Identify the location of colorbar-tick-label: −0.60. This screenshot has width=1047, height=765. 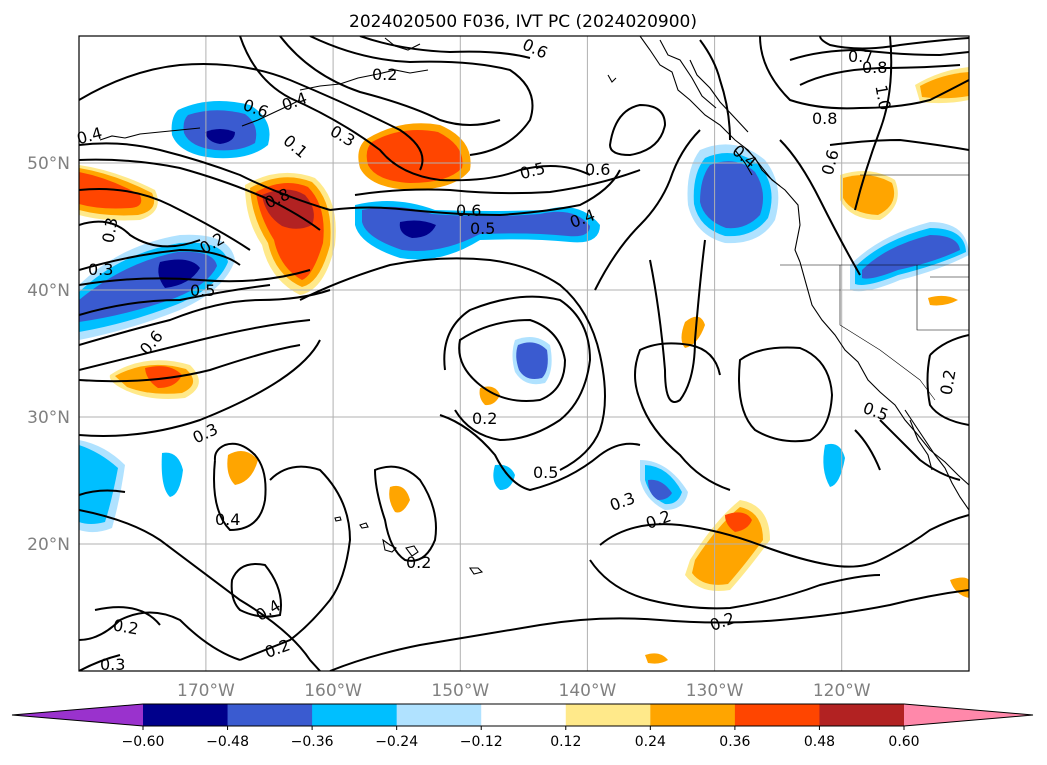
(143, 742).